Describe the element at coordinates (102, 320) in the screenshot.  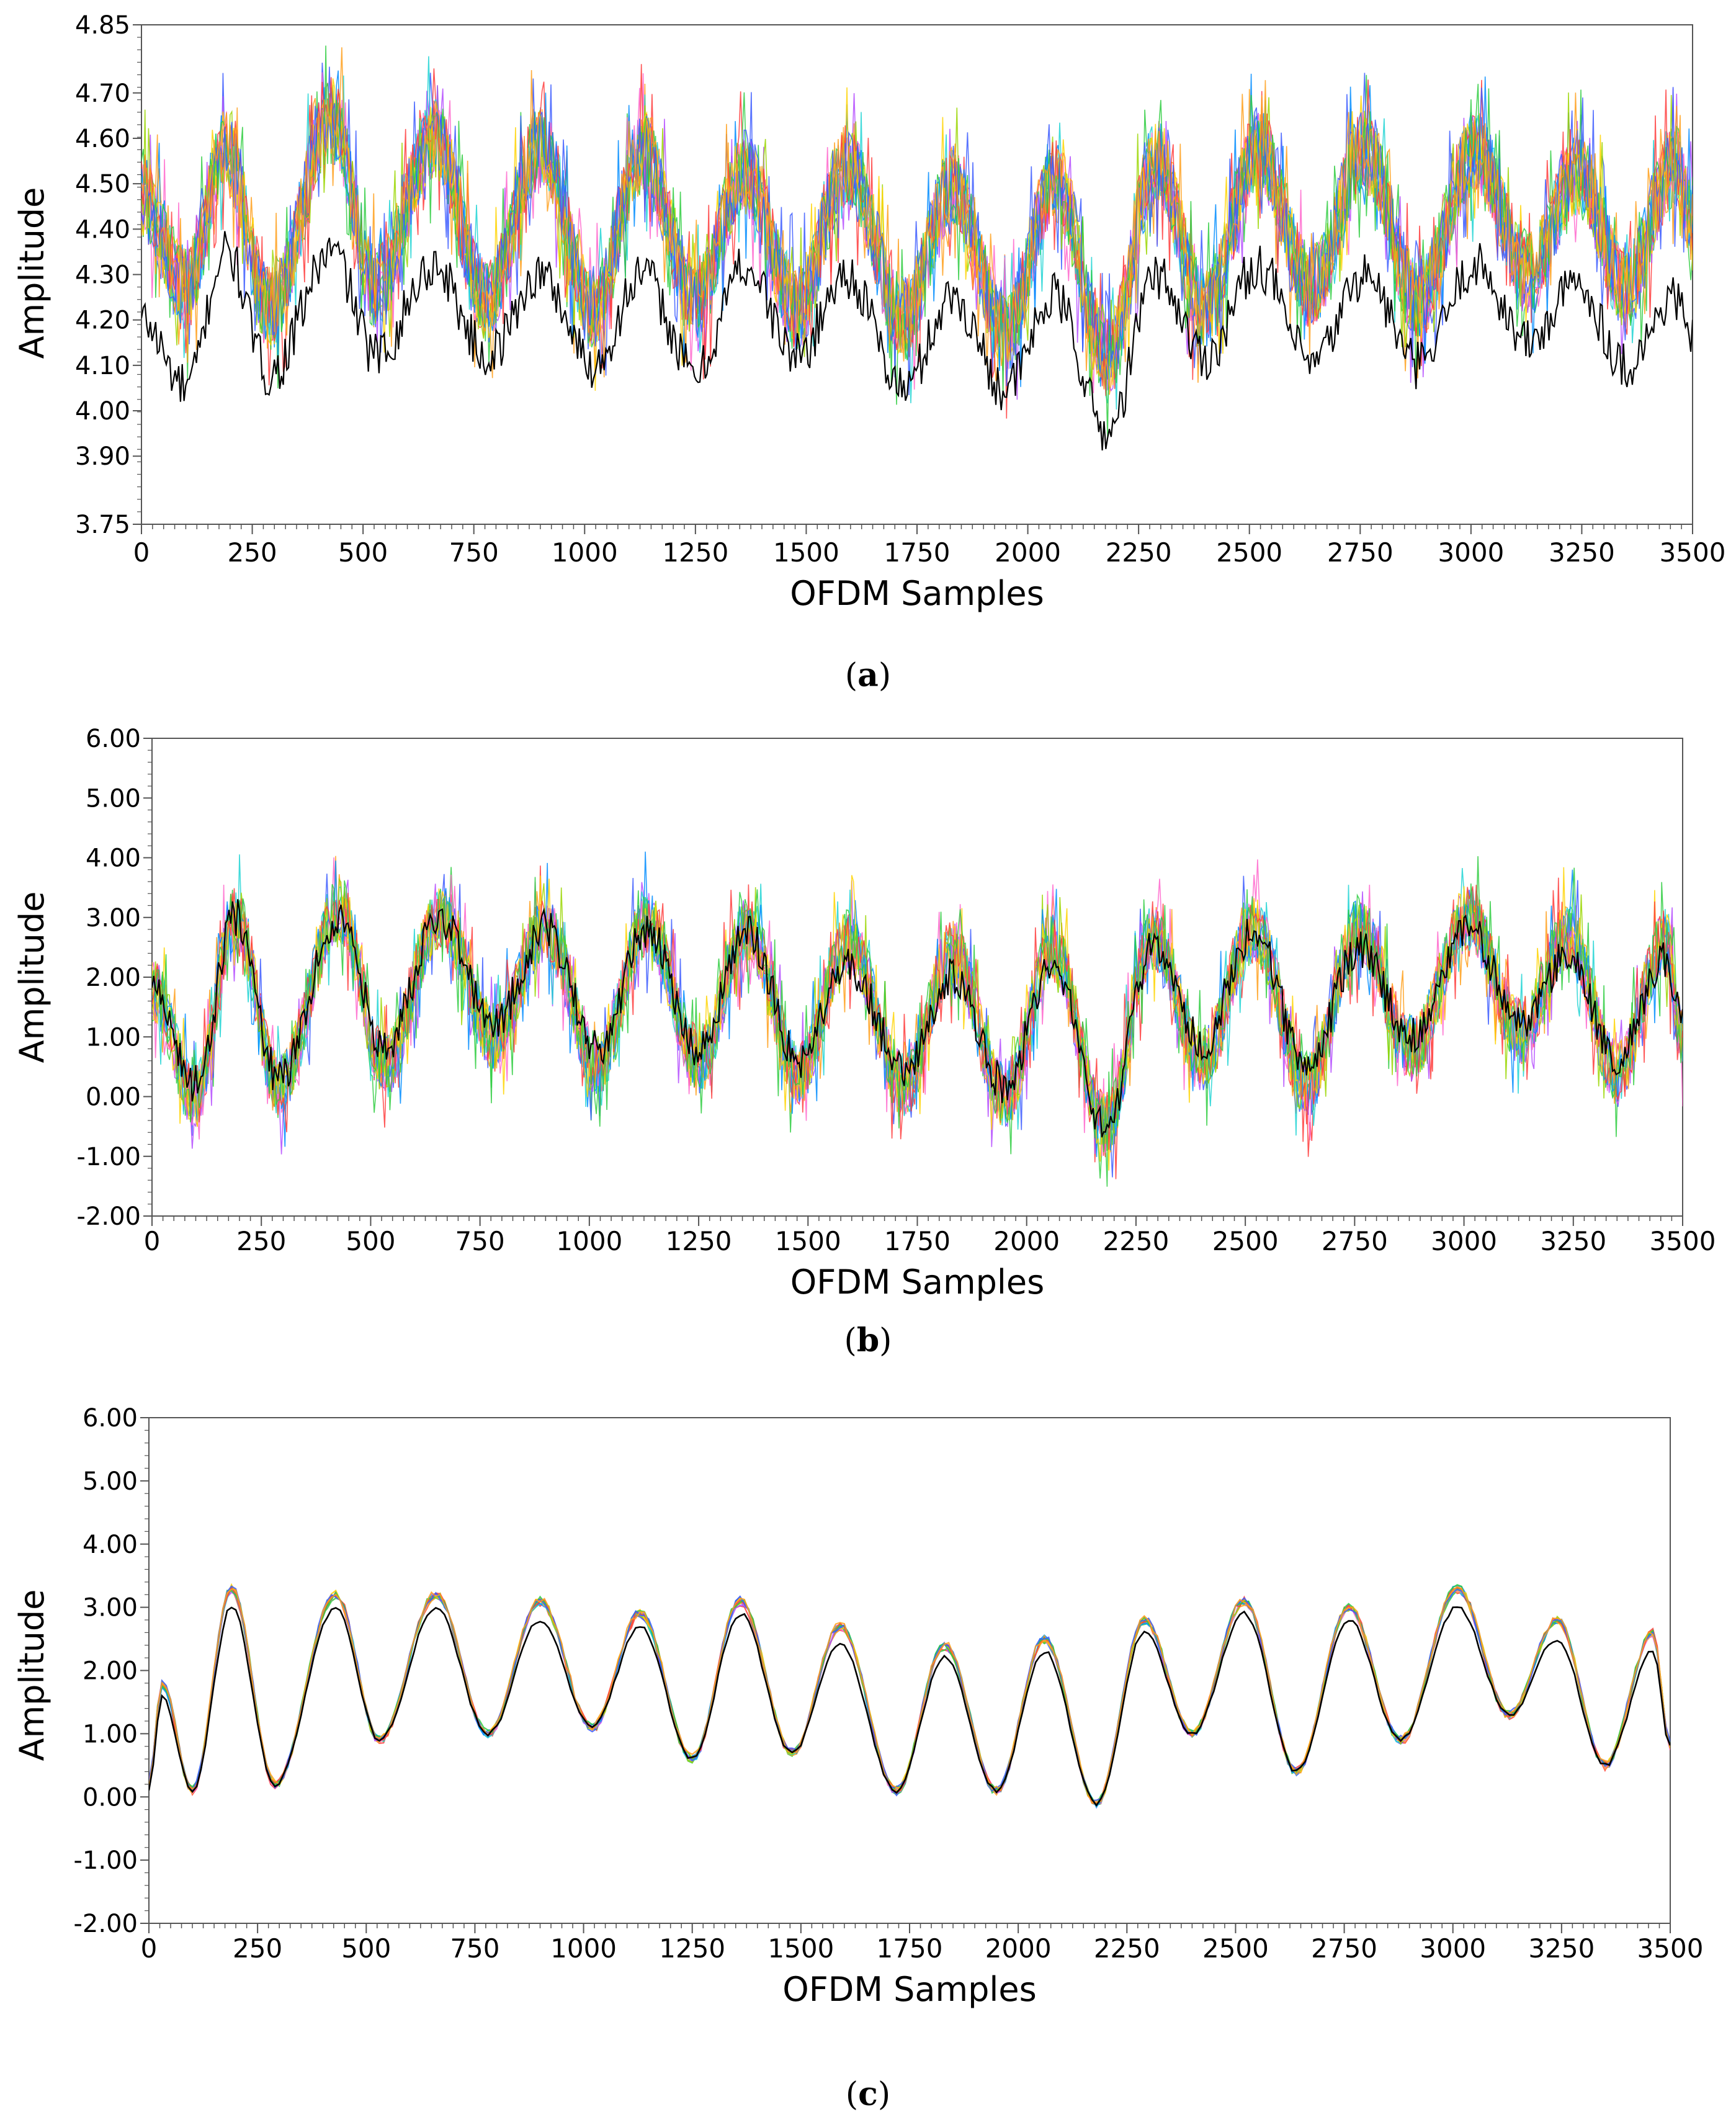
I see `y-tick-label: 4.20` at that location.